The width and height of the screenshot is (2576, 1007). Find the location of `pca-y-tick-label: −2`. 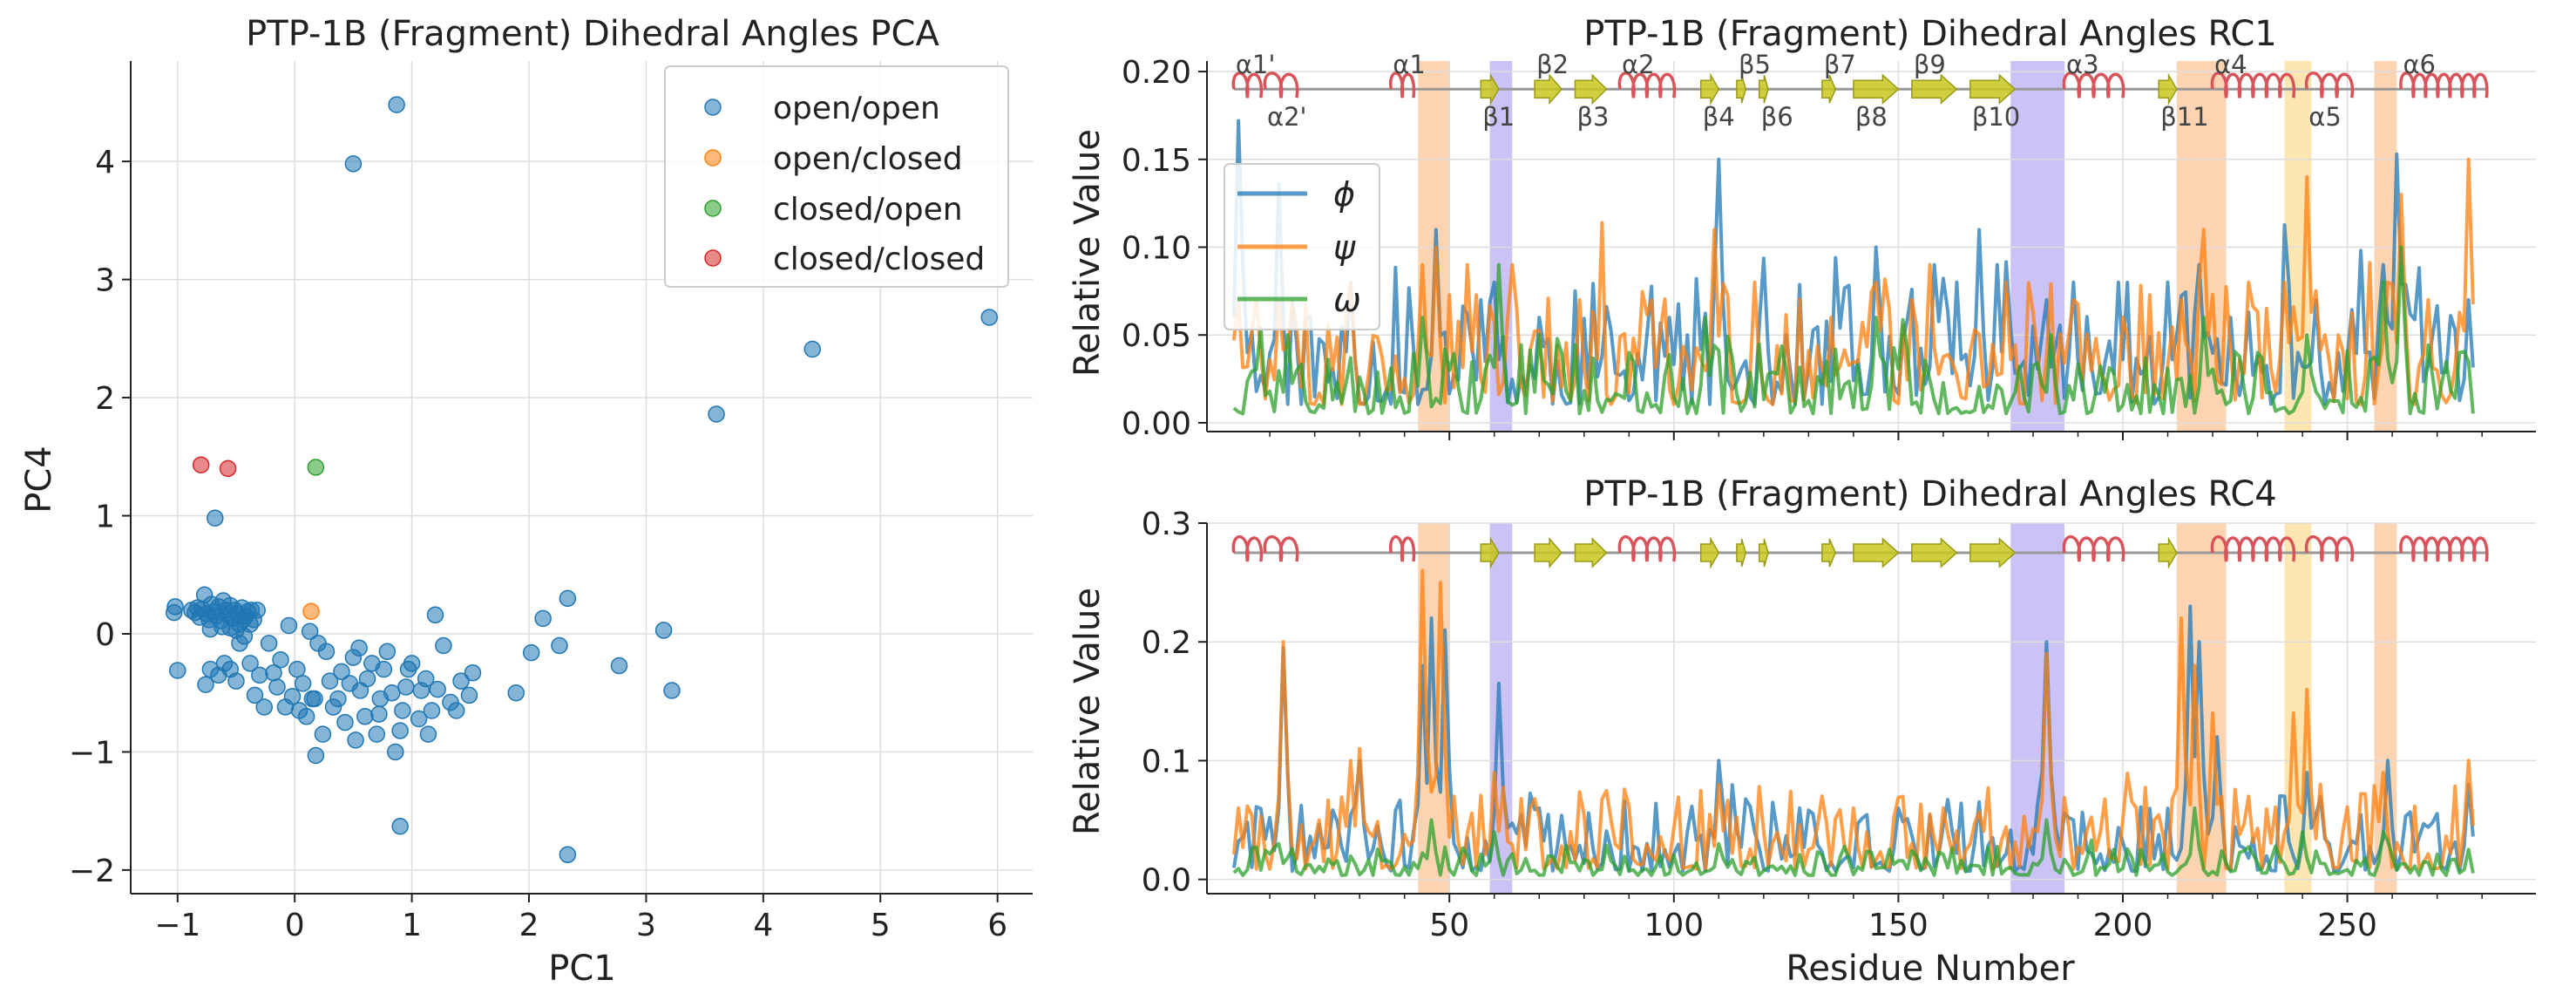

pca-y-tick-label: −2 is located at coordinates (92, 871).